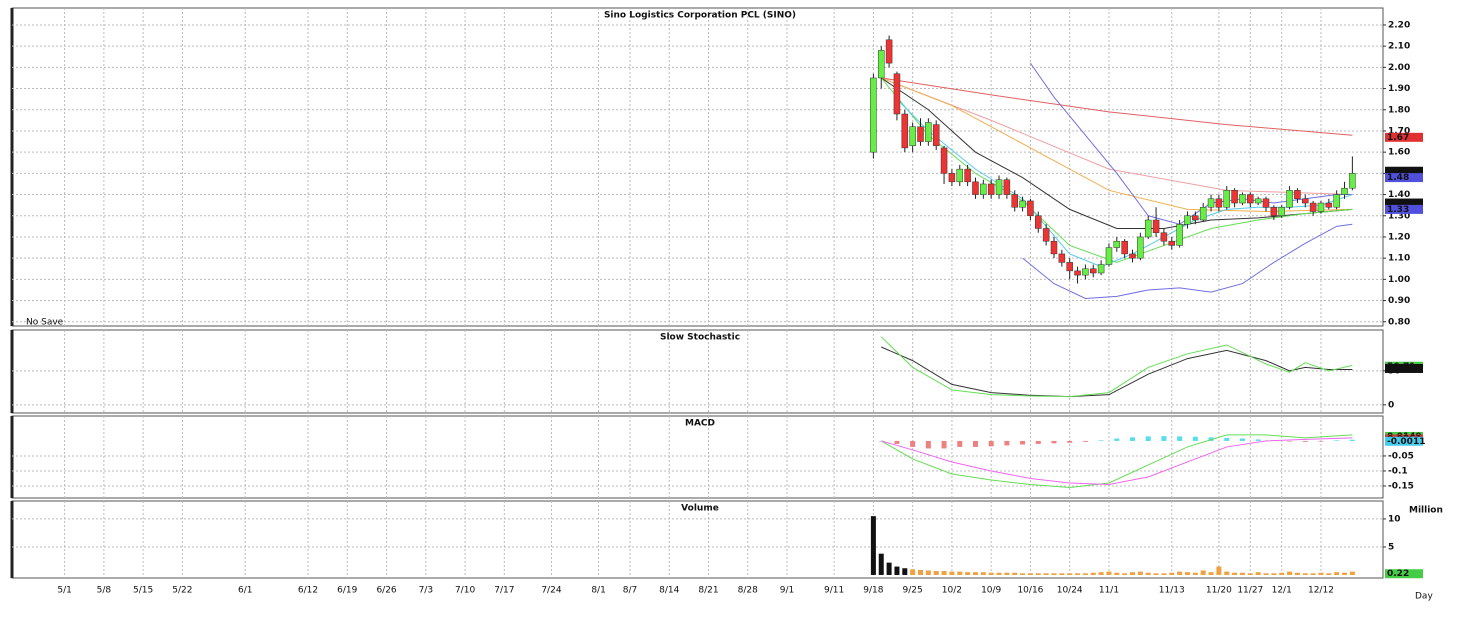 The height and width of the screenshot is (620, 1460). Describe the element at coordinates (708, 591) in the screenshot. I see `x-tick-label: 8/21` at that location.